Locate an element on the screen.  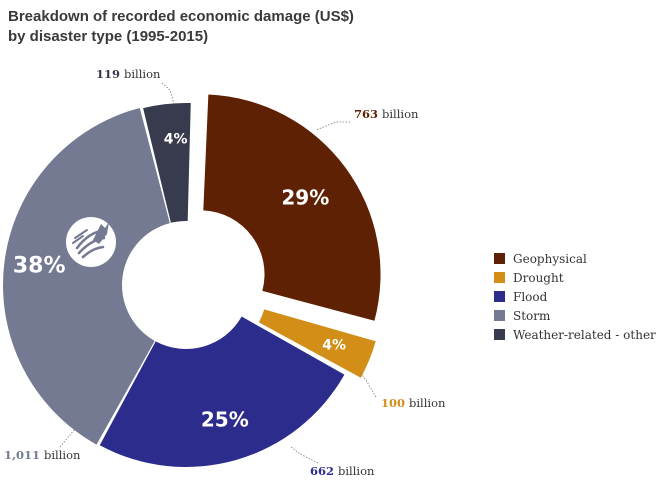
legend-item-geophysical: Geophysical is located at coordinates (540, 259).